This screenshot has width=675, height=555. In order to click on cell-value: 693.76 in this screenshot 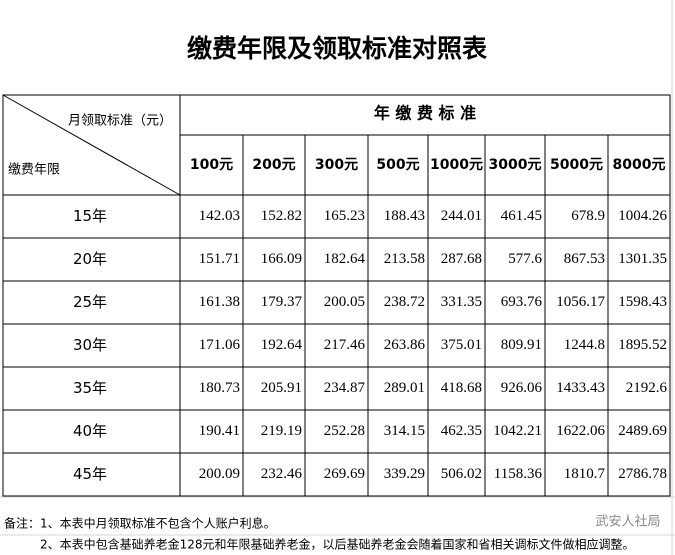, I will do `click(522, 302)`.